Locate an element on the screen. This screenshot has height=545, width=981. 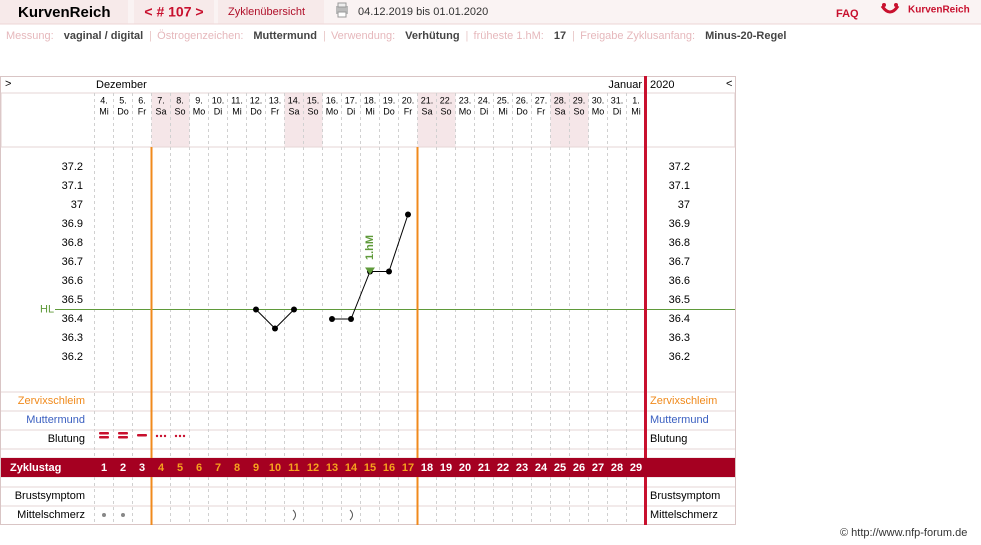
nav-next: < is located at coordinates (729, 84).